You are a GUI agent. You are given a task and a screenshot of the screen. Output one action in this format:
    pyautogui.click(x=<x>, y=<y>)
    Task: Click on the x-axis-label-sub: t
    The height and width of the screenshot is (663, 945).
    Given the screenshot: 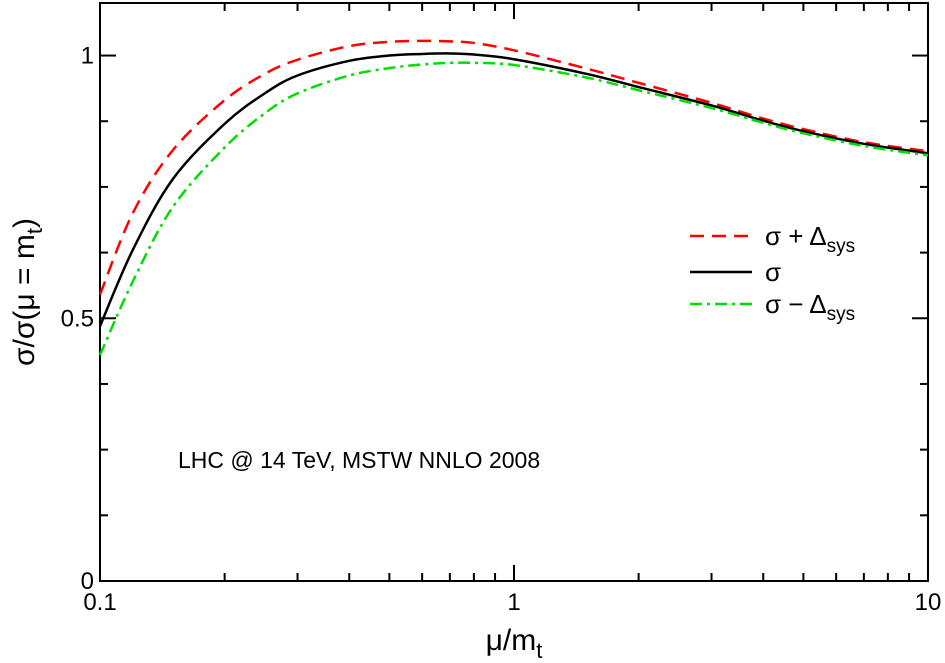 What is the action you would take?
    pyautogui.click(x=539, y=650)
    